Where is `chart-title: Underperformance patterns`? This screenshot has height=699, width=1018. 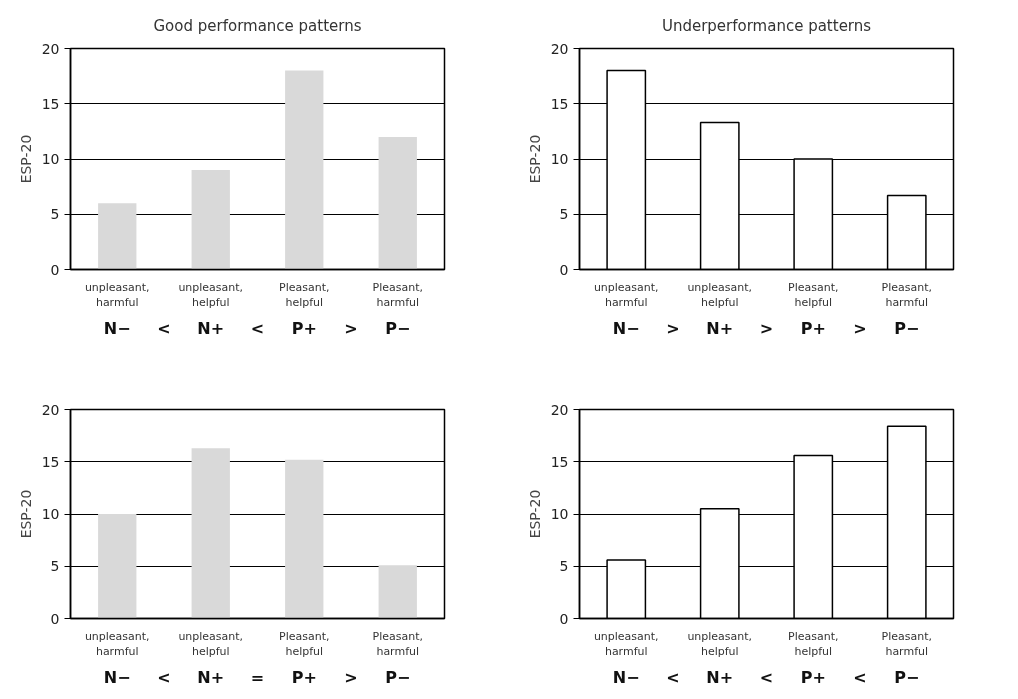 chart-title: Underperformance patterns is located at coordinates (766, 25).